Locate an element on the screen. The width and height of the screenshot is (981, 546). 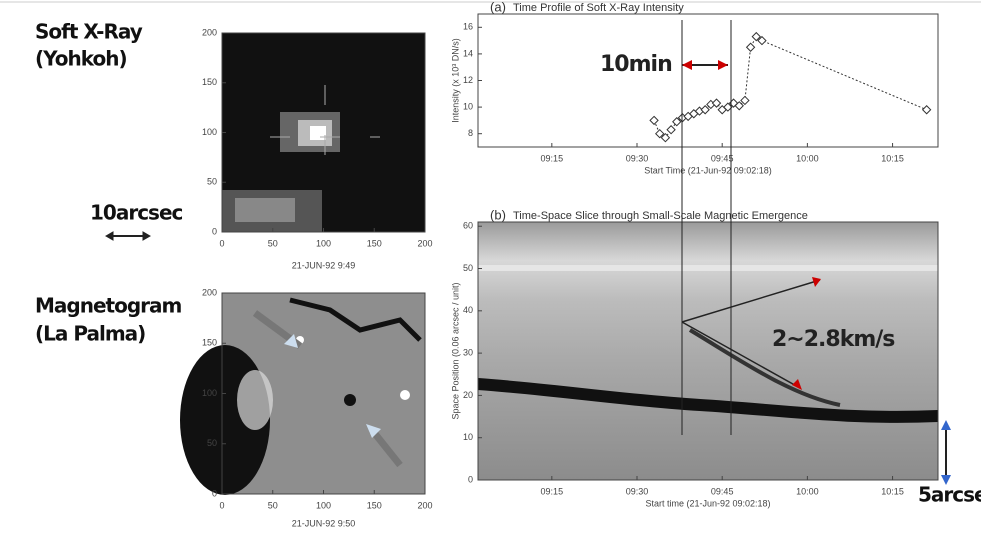
y-tick-label: 20 is located at coordinates (468, 395).